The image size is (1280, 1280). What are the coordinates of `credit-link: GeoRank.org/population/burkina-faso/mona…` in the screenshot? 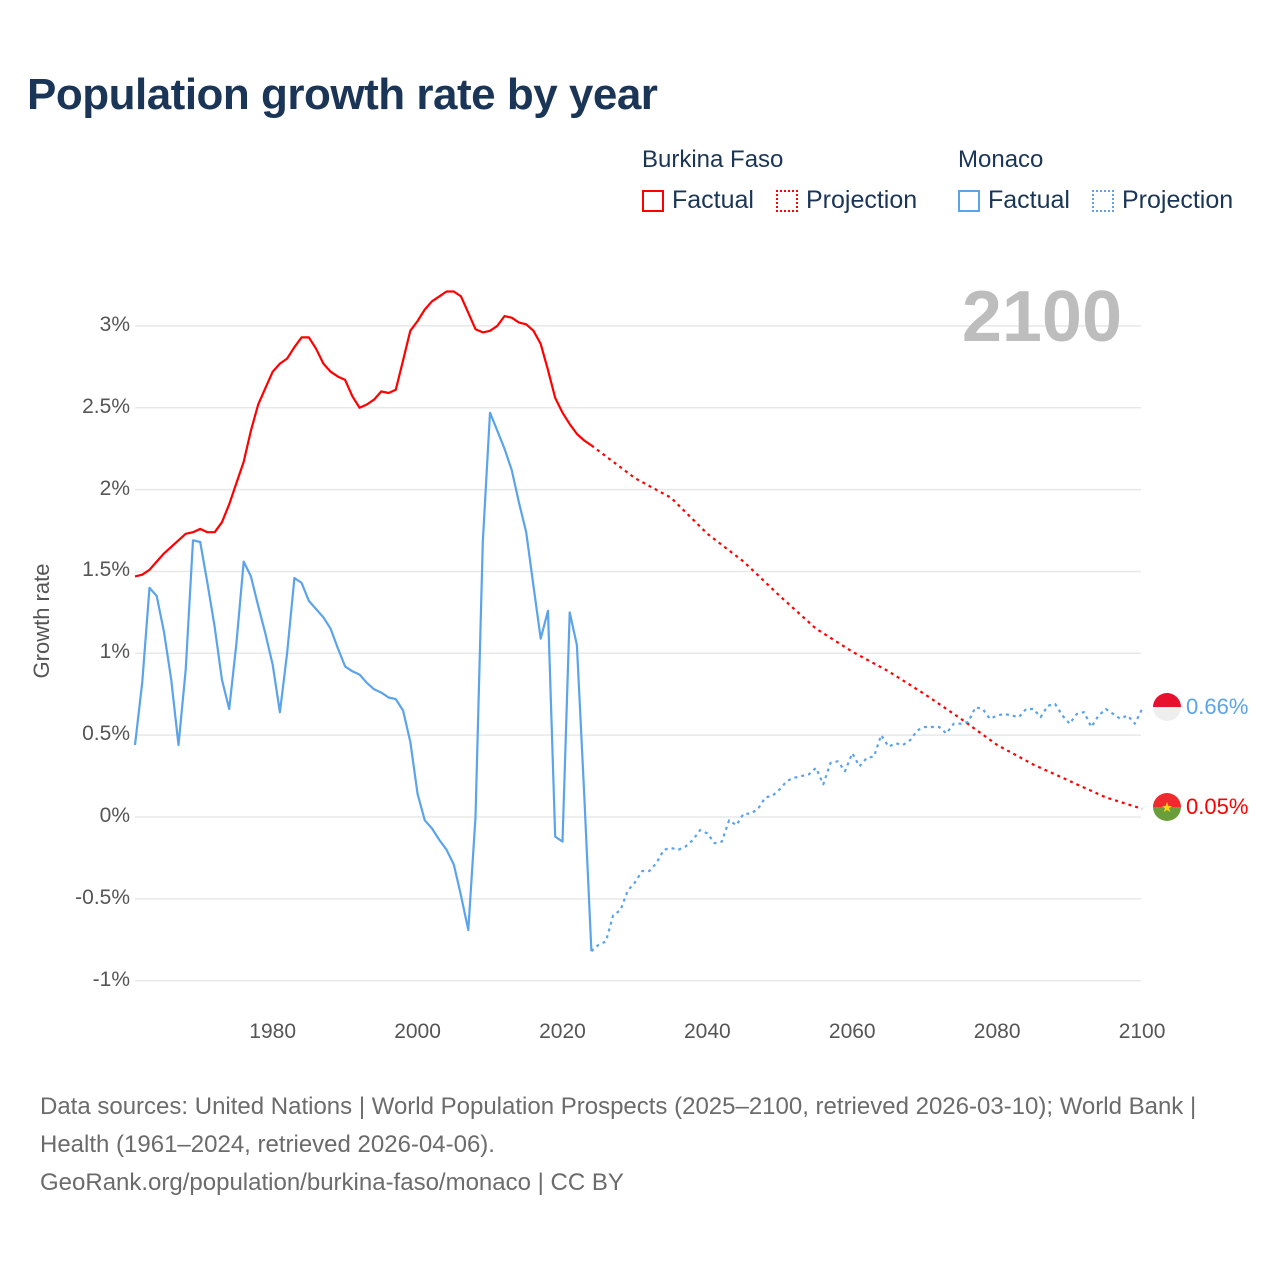 It's located at (332, 1182).